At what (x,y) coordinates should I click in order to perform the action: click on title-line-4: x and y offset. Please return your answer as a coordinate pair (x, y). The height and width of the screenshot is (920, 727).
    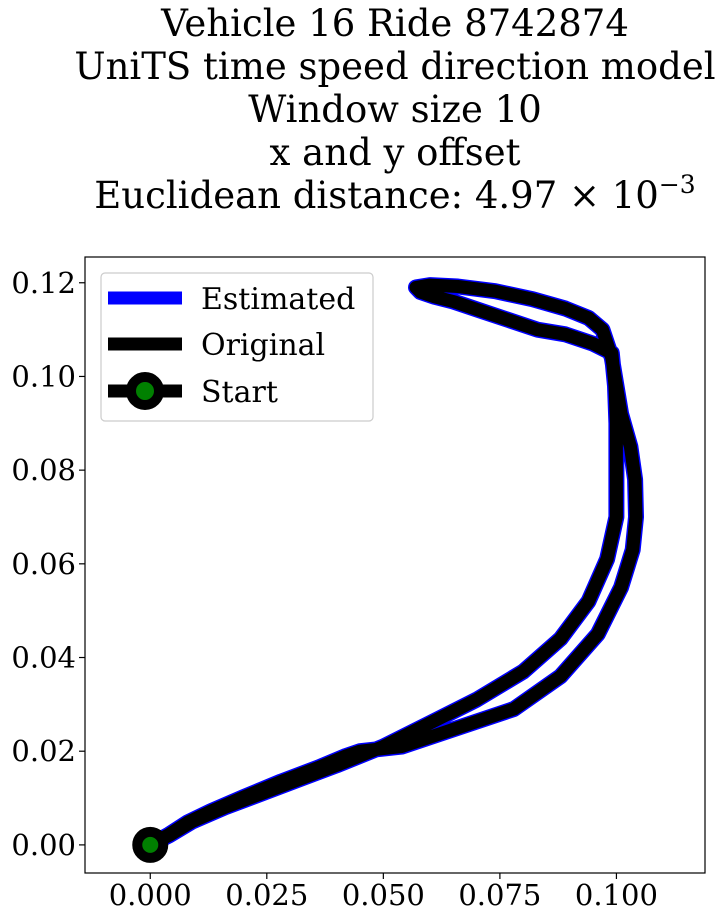
    Looking at the image, I should click on (395, 152).